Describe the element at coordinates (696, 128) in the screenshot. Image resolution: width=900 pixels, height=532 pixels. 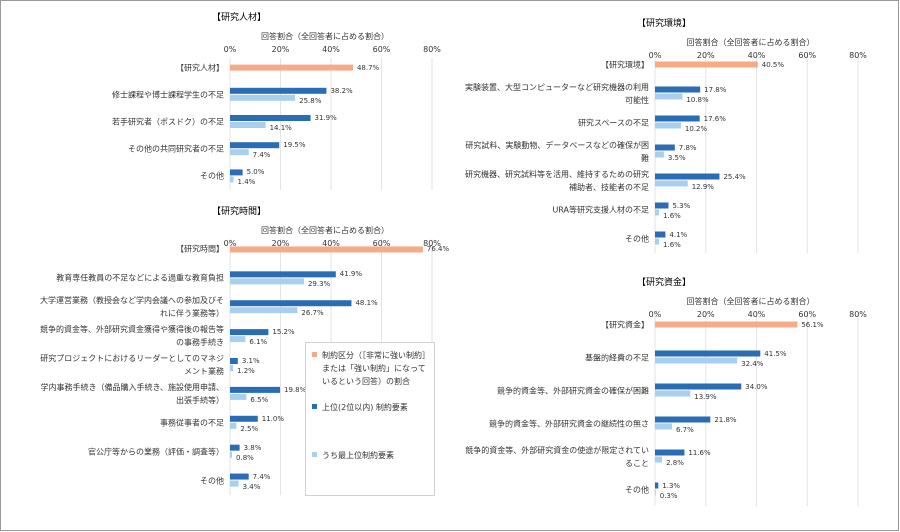
I see `value-label: 10.2%` at that location.